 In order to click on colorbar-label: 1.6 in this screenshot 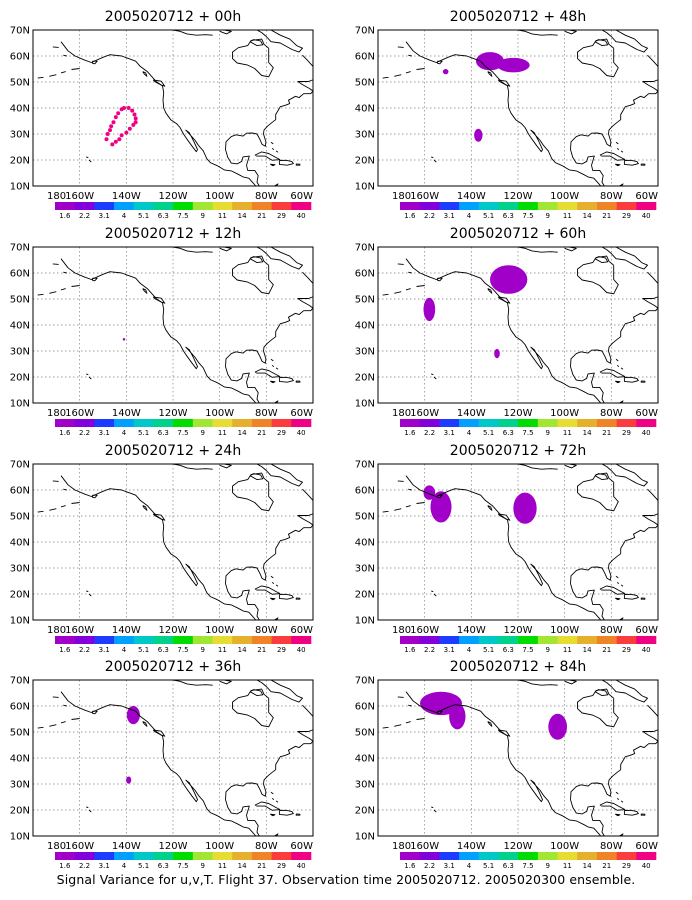, I will do `click(410, 866)`.